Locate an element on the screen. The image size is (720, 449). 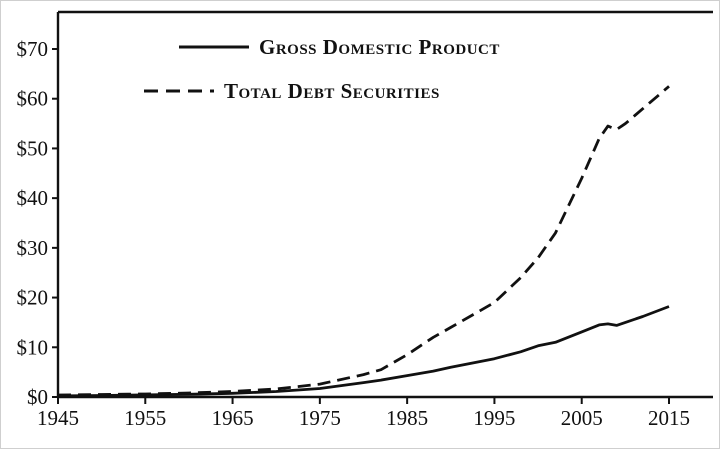
legend-item-debt: Total Debt Securities is located at coordinates (292, 91).